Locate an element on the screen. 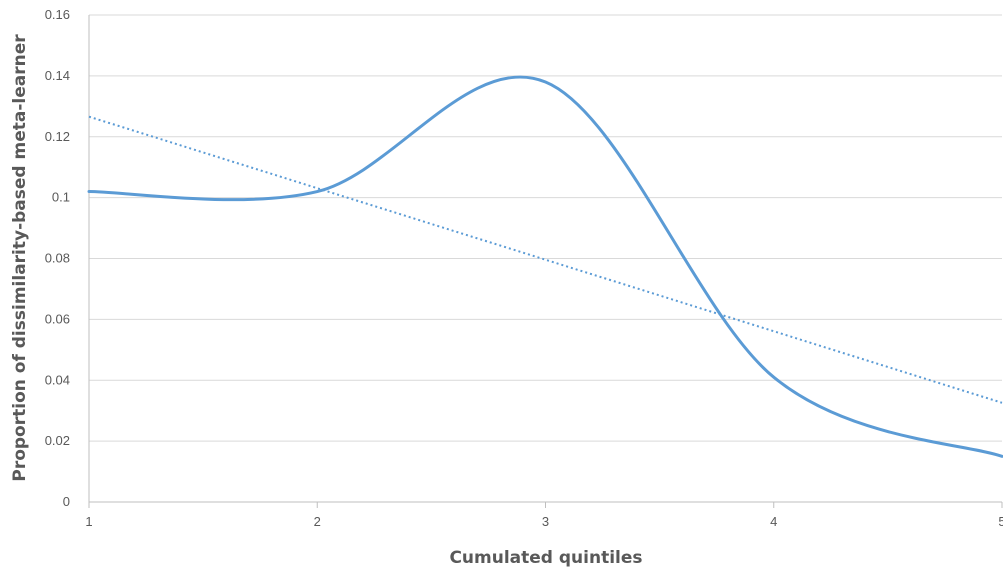 The width and height of the screenshot is (1003, 572). y-tick-label: 0 is located at coordinates (66, 501).